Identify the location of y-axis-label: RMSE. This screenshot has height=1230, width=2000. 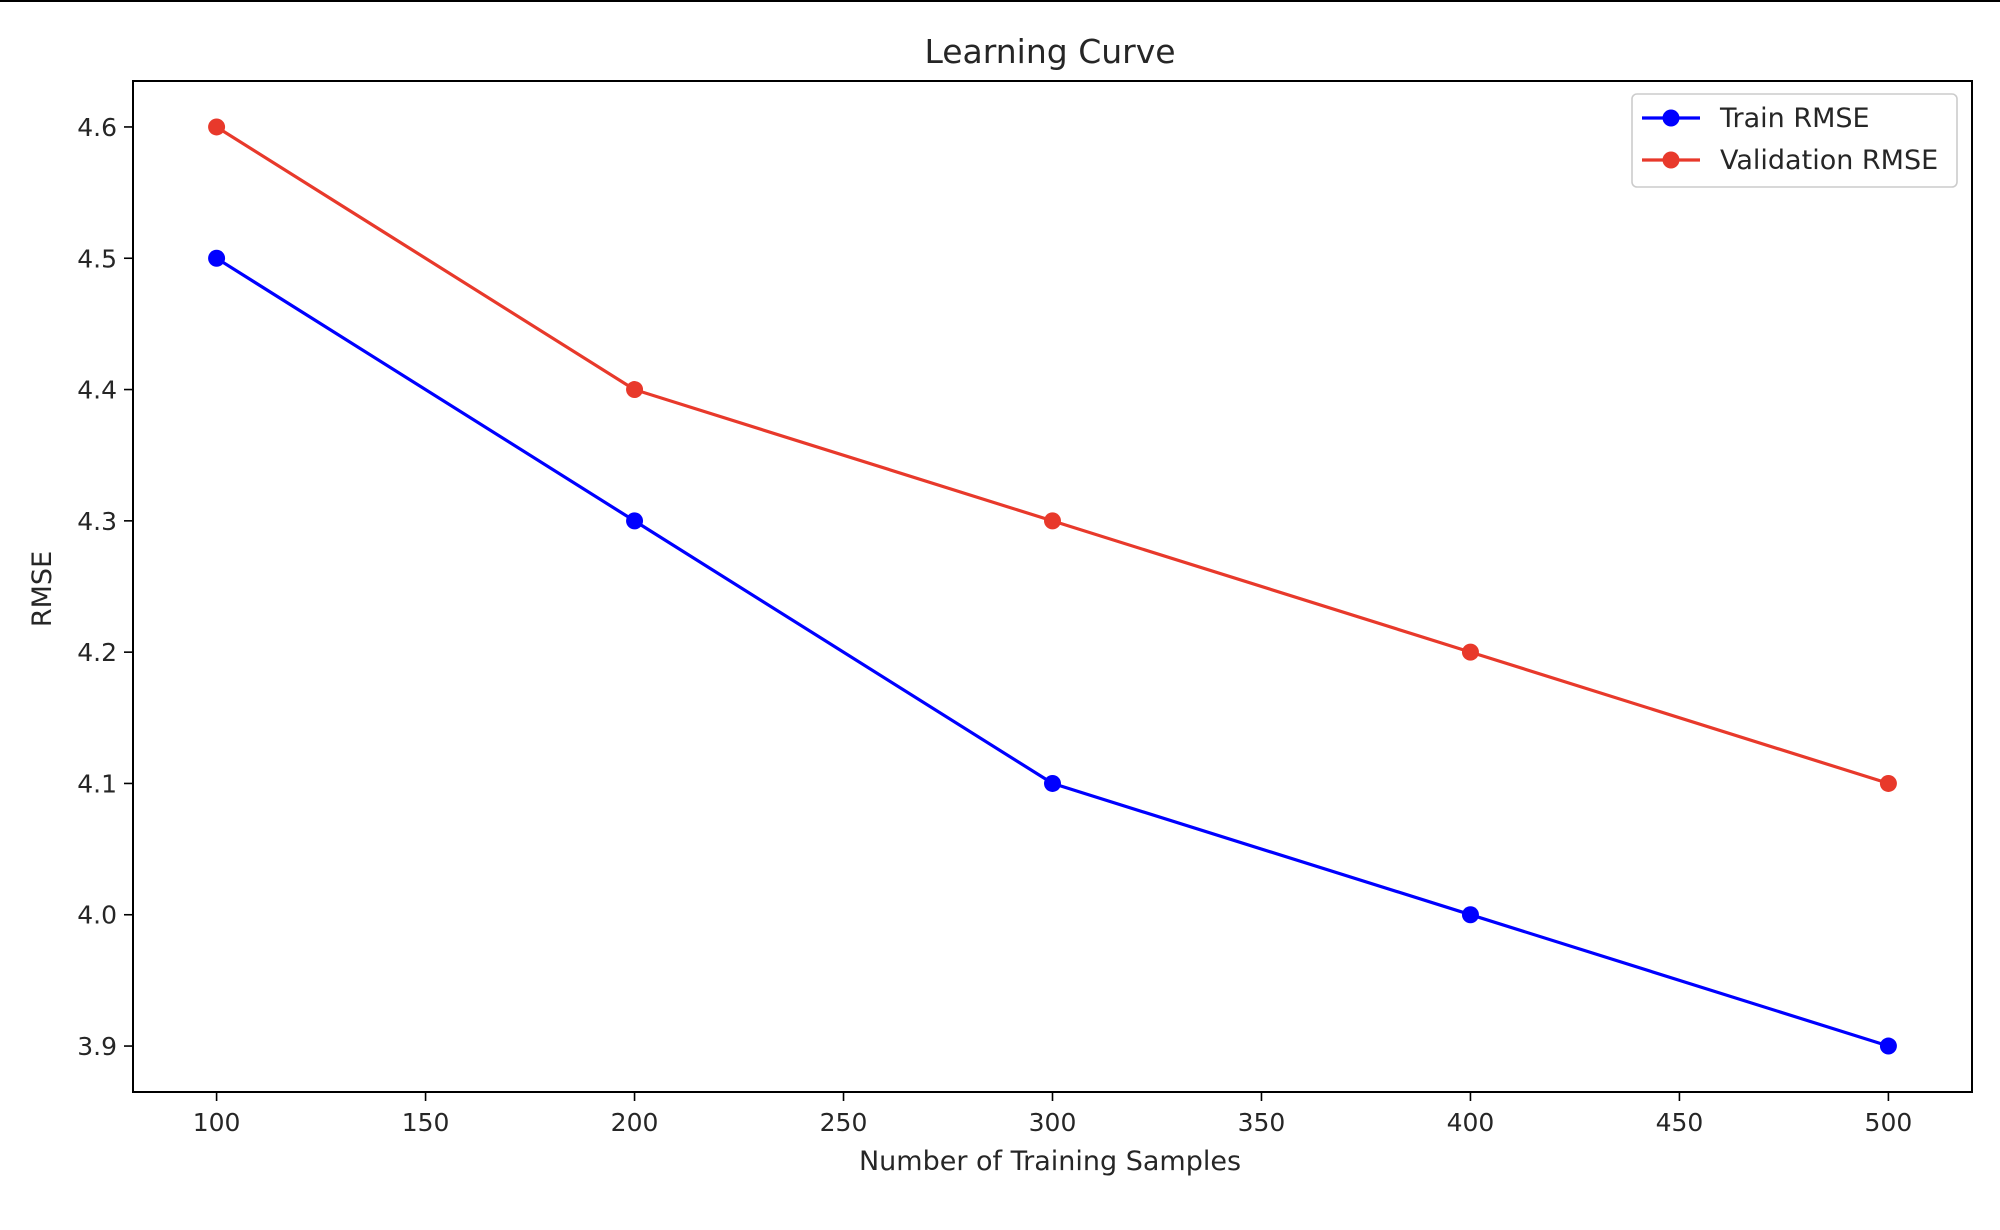
(42, 589).